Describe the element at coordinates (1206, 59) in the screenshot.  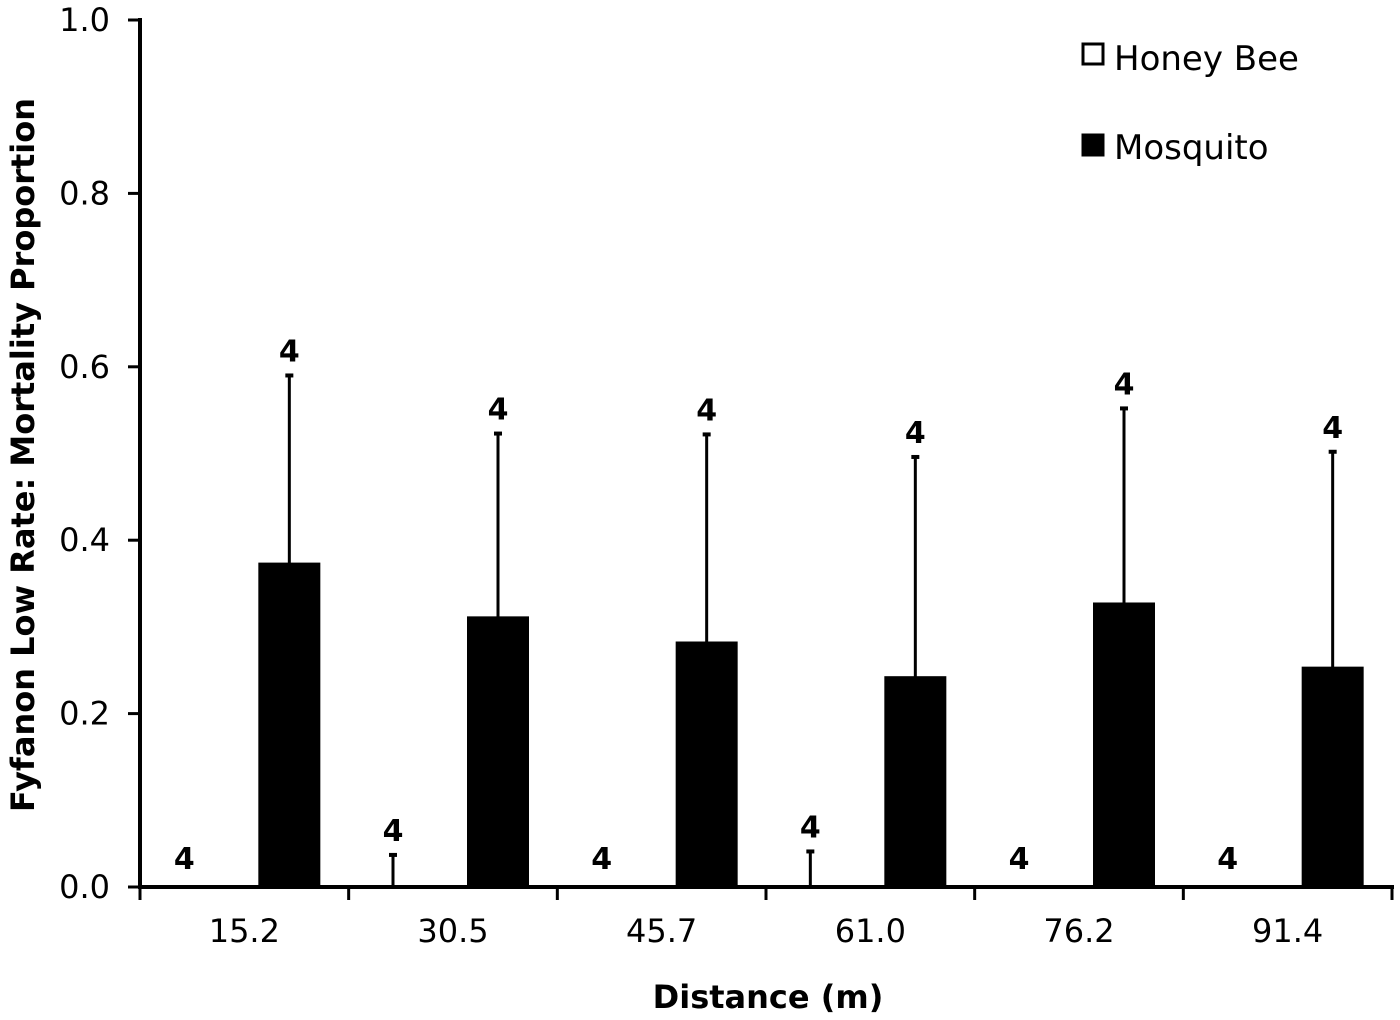
I see `legend-label-honey-bee: Honey Bee` at that location.